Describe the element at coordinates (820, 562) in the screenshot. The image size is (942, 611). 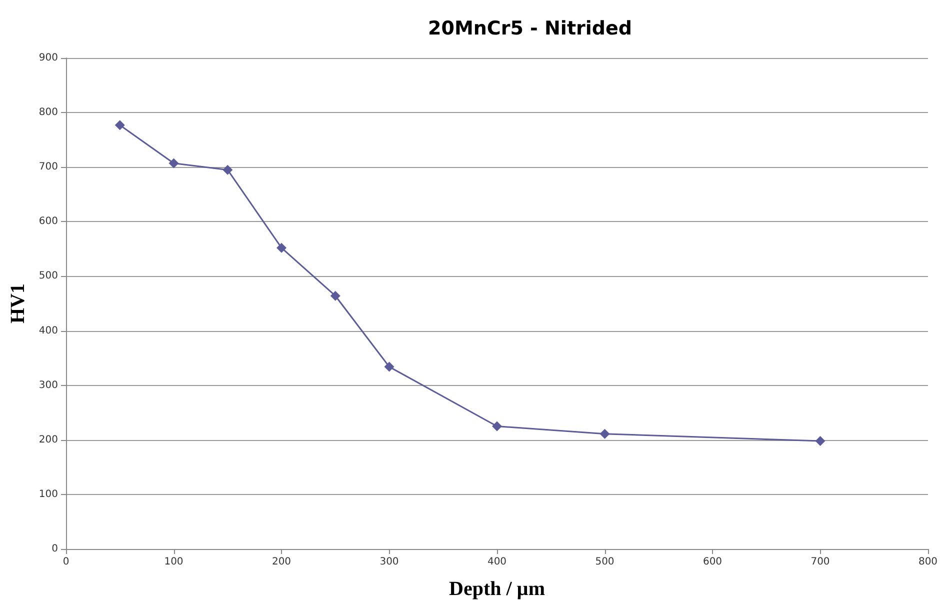
I see `x-tick-label: 700` at that location.